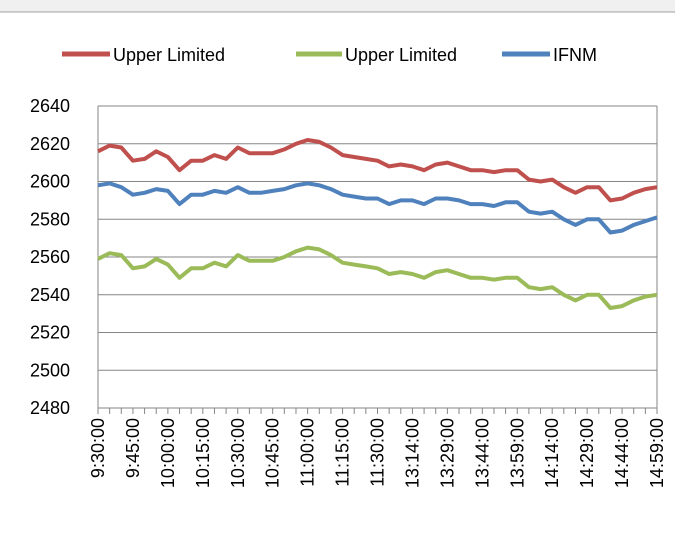  I want to click on y-tick-label: 2600, so click(50, 182).